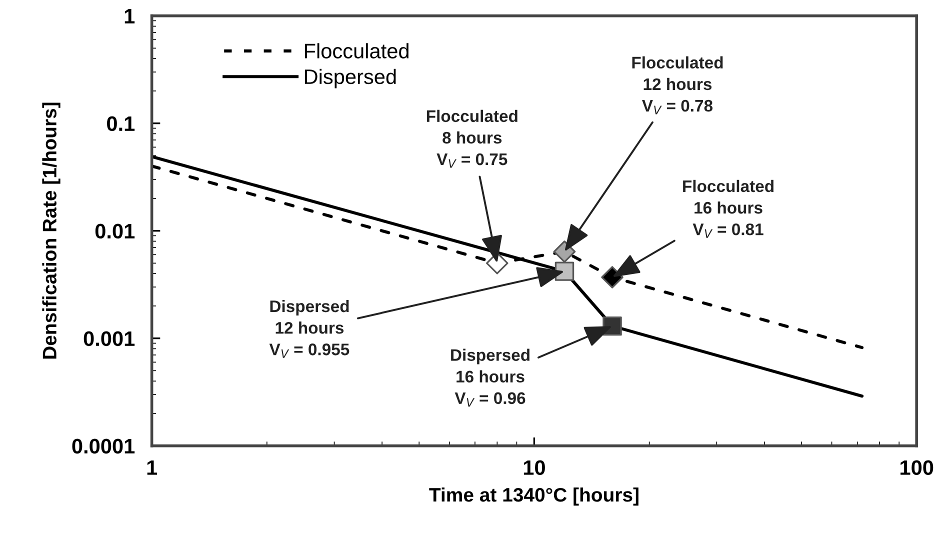 The height and width of the screenshot is (545, 943). I want to click on annotation: Flocculated 8 hours V$_{V}$ = 0.75, so click(472, 139).